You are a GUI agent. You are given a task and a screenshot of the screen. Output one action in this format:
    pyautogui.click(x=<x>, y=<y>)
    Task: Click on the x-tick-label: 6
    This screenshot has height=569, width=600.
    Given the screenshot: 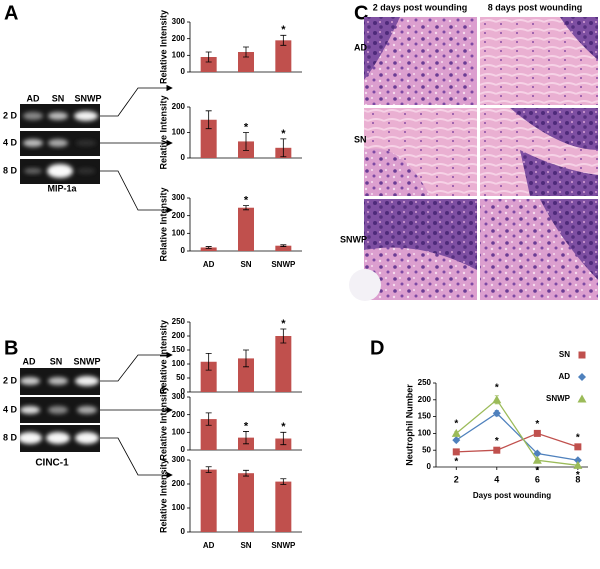 What is the action you would take?
    pyautogui.click(x=537, y=479)
    